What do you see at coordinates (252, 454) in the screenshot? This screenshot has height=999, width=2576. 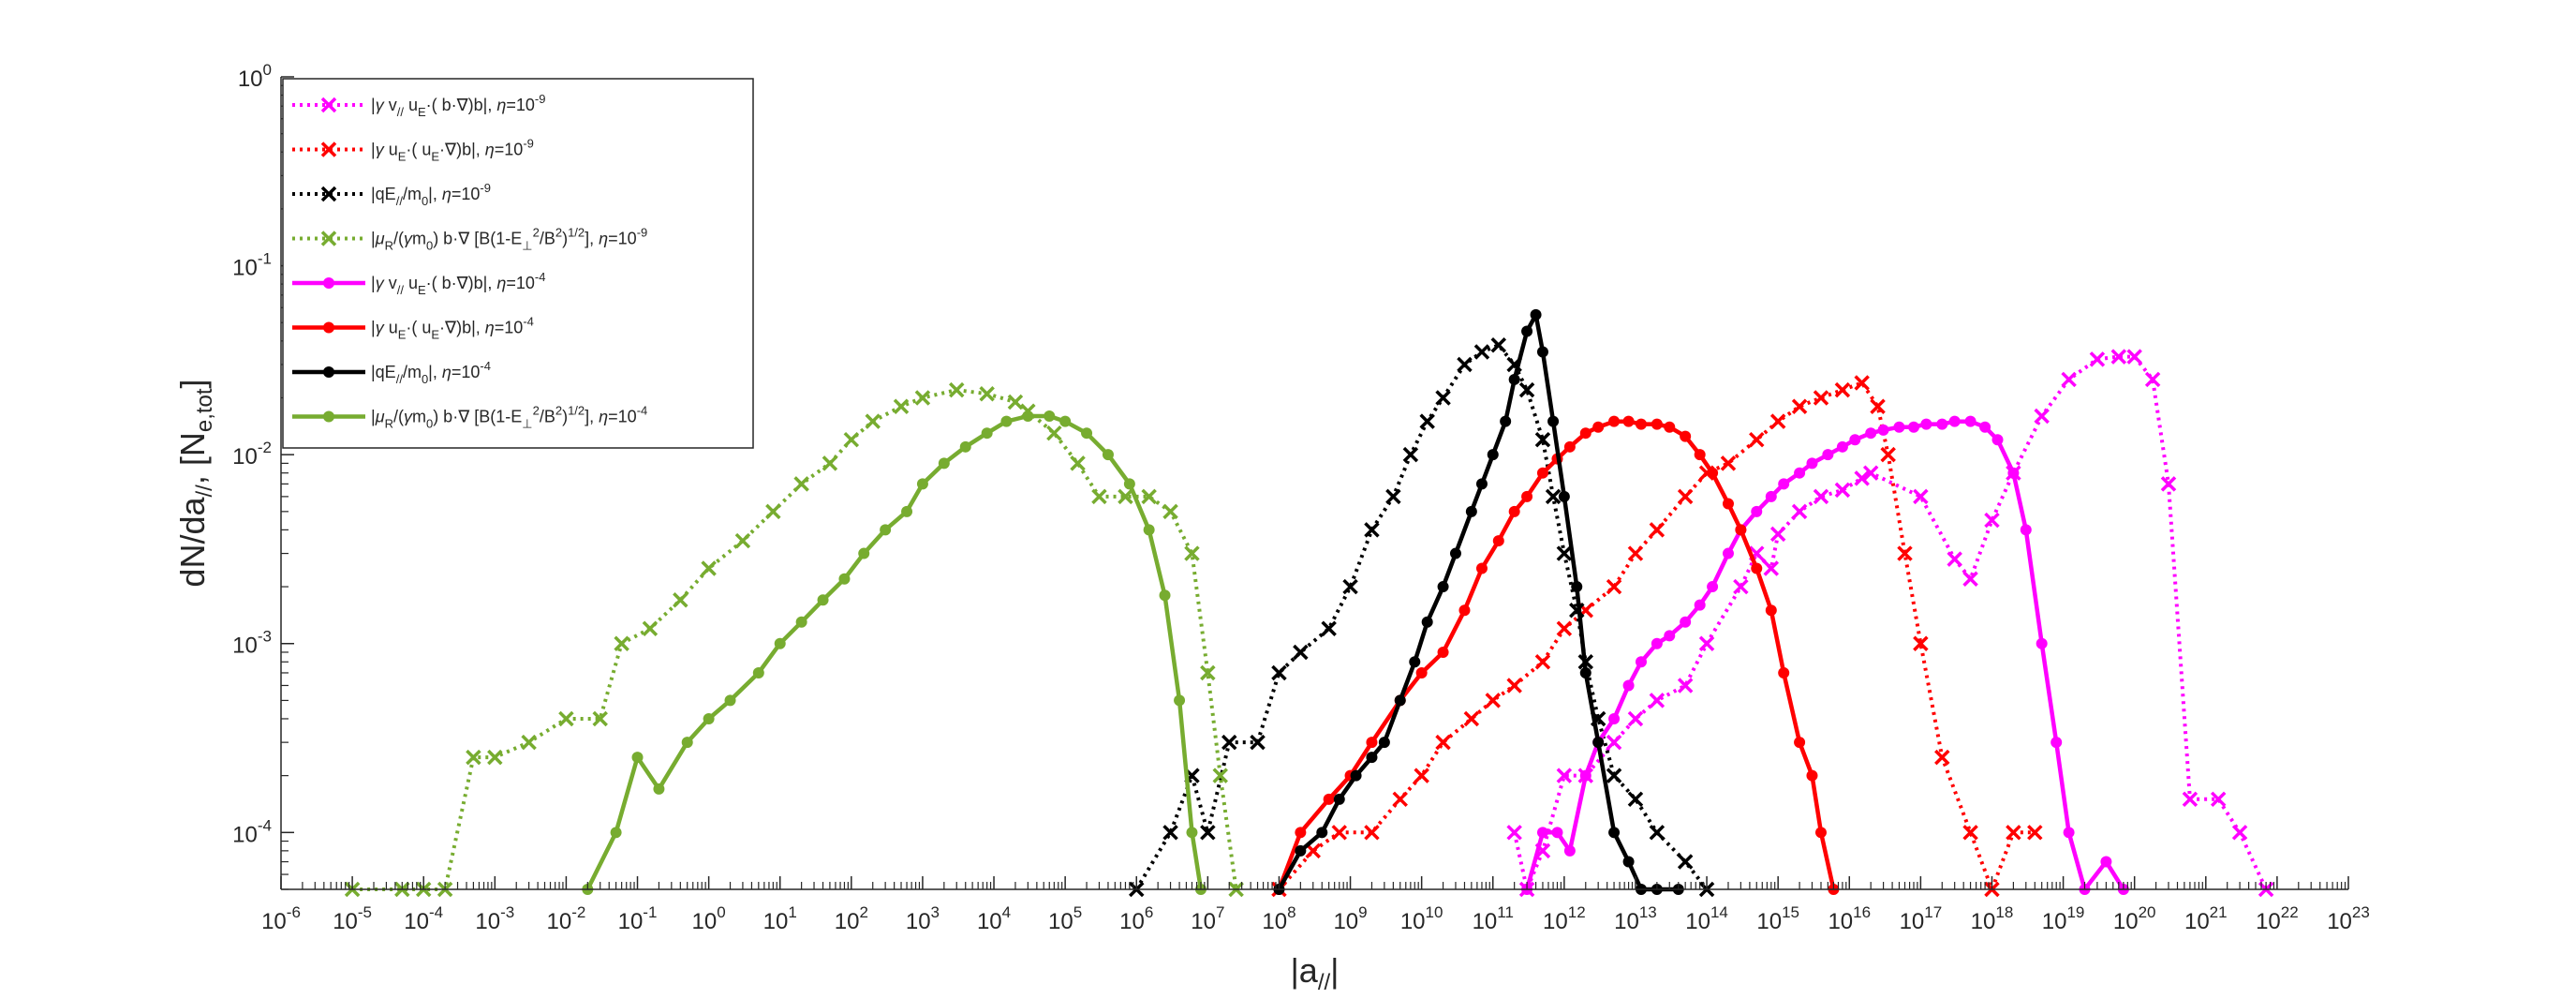 I see `y-tick-label: 10-2` at bounding box center [252, 454].